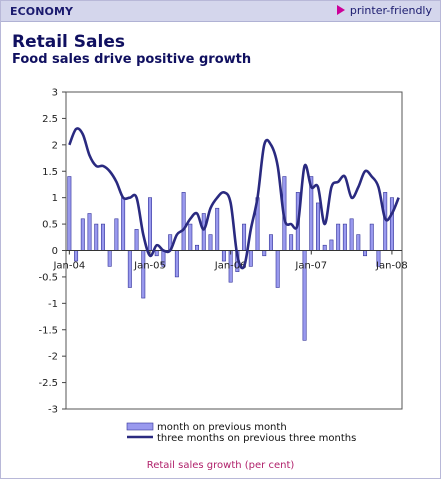 The height and width of the screenshot is (479, 441). What do you see at coordinates (256, 438) in the screenshot?
I see `legend-label-three-months: three months on previous three months` at bounding box center [256, 438].